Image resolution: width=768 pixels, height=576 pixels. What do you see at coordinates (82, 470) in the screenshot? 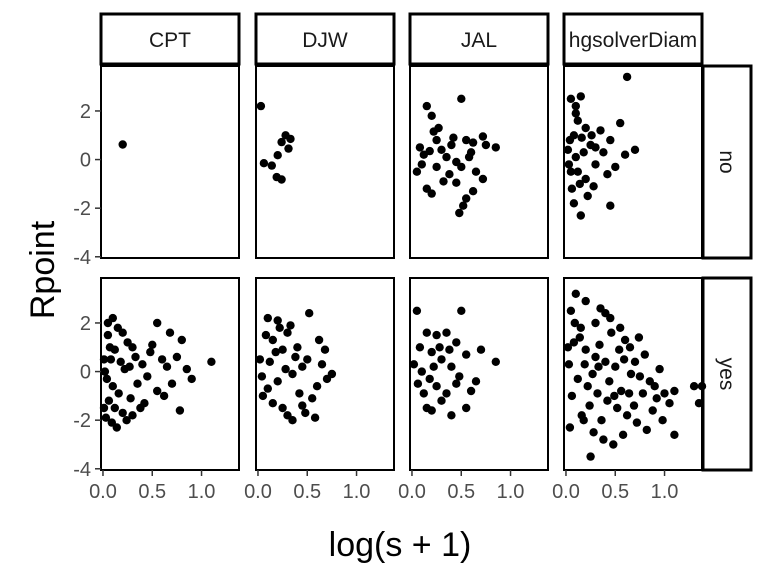
I see `y-tick-label: -4` at bounding box center [82, 470].